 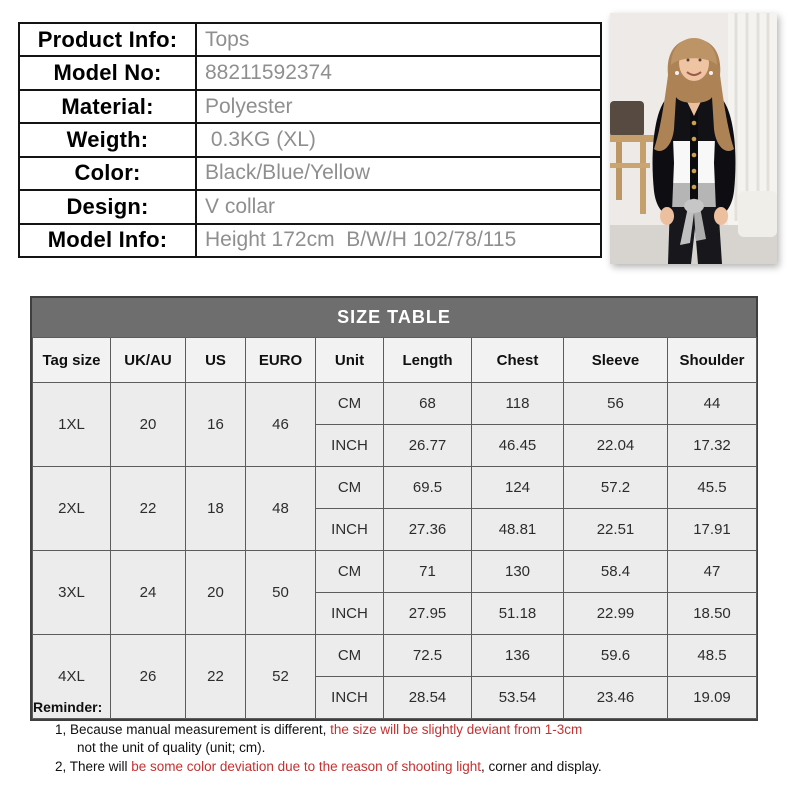 I want to click on table-row: 2XL 22 18 48 CM 69.5 124 57.2 45.5, so click(x=394, y=508).